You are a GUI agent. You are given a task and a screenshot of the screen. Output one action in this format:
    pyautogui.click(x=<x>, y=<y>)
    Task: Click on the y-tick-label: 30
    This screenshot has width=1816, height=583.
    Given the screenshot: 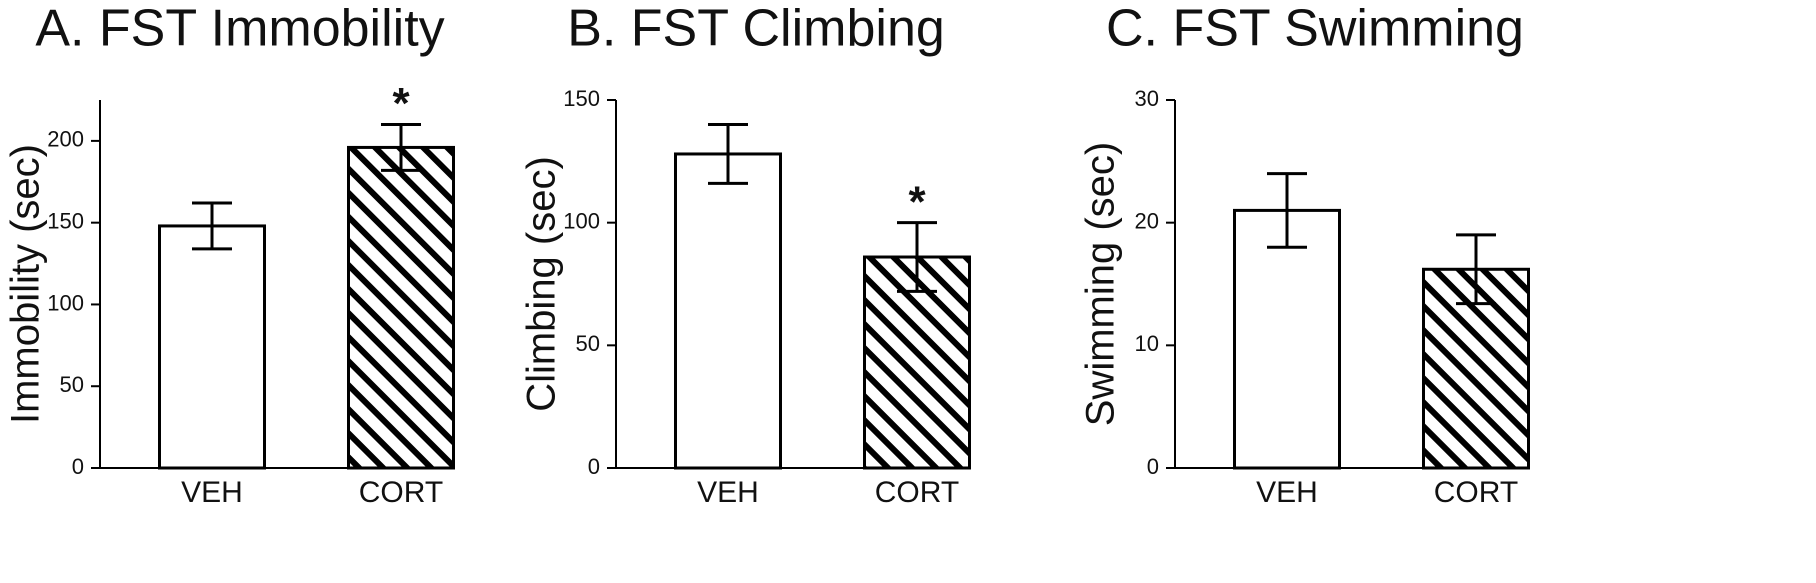 What is the action you would take?
    pyautogui.click(x=1147, y=98)
    